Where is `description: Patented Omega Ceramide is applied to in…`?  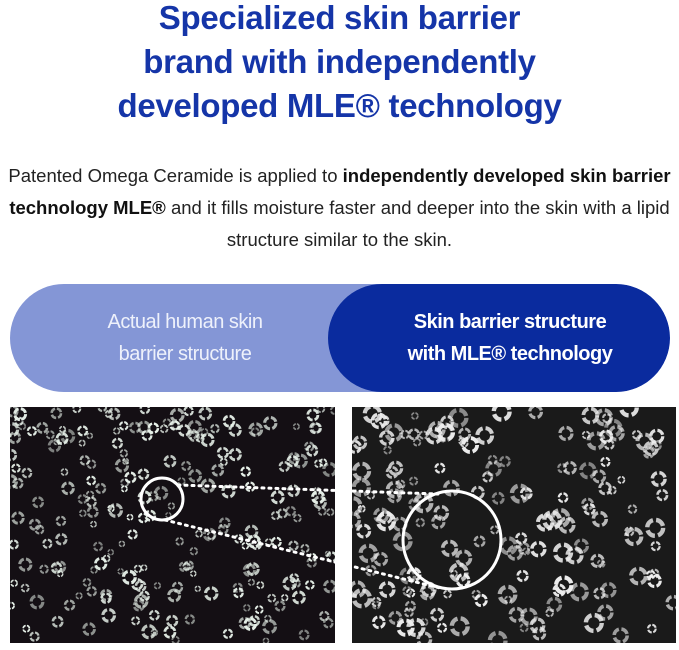 description: Patented Omega Ceramide is applied to in… is located at coordinates (339, 208).